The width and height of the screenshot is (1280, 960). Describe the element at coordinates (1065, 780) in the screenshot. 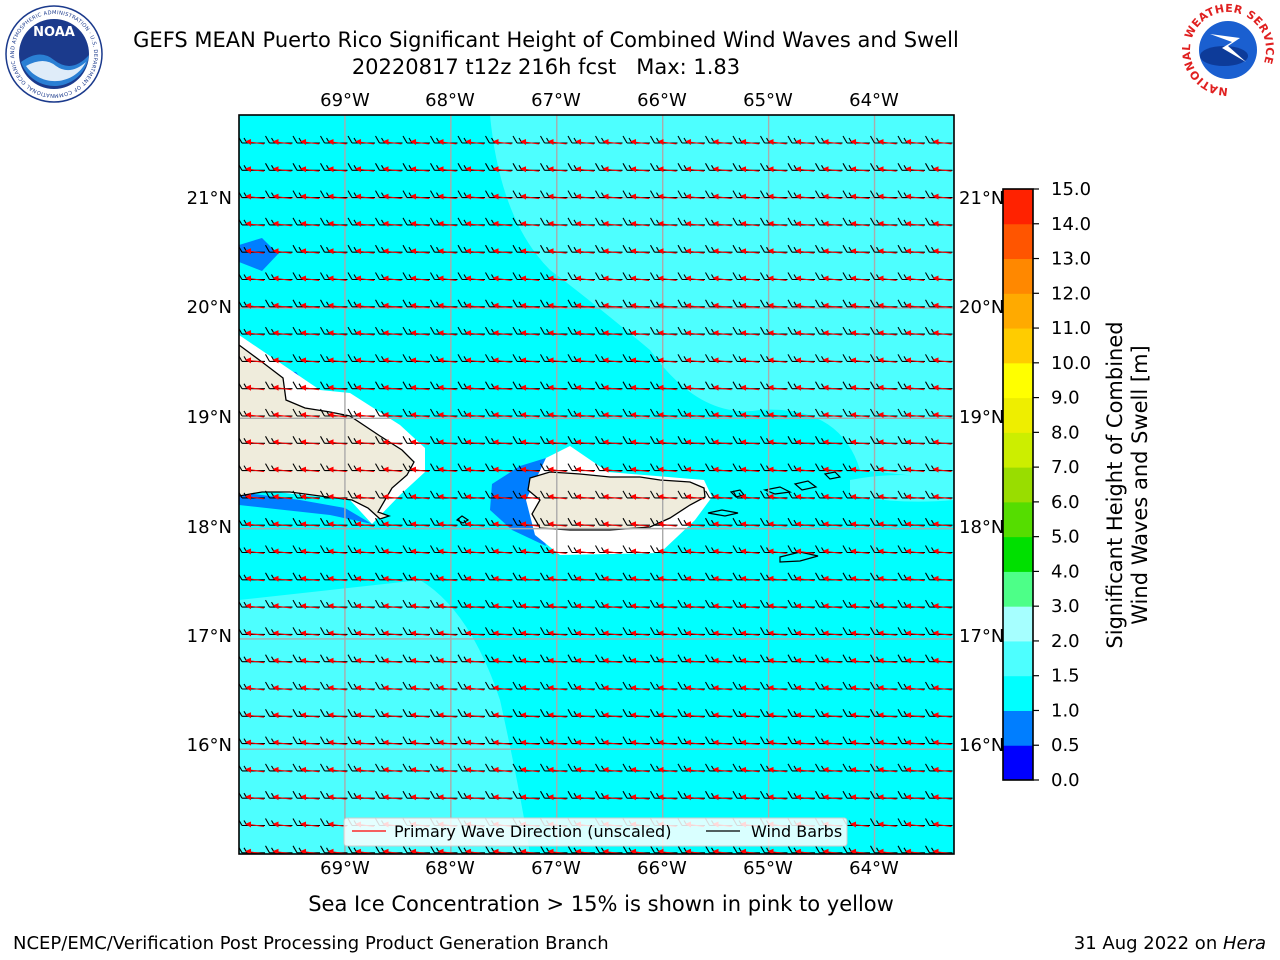

I see `colorbar-tick-label: 0.0` at that location.